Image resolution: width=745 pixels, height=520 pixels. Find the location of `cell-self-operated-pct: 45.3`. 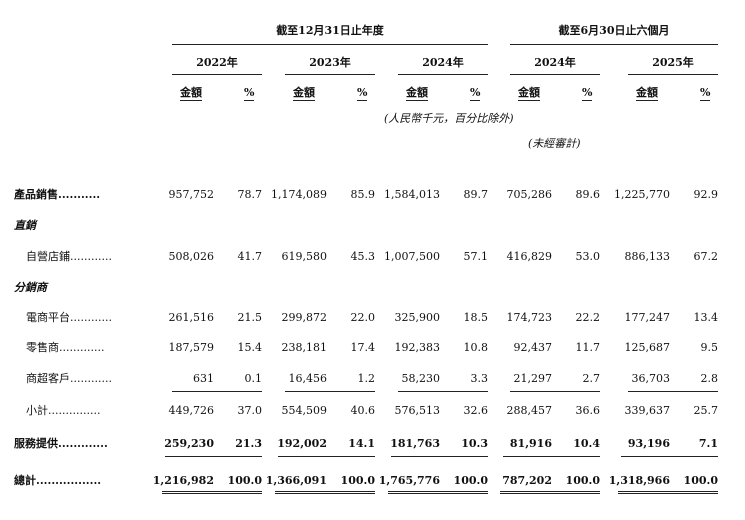

cell-self-operated-pct: 45.3 is located at coordinates (363, 256).